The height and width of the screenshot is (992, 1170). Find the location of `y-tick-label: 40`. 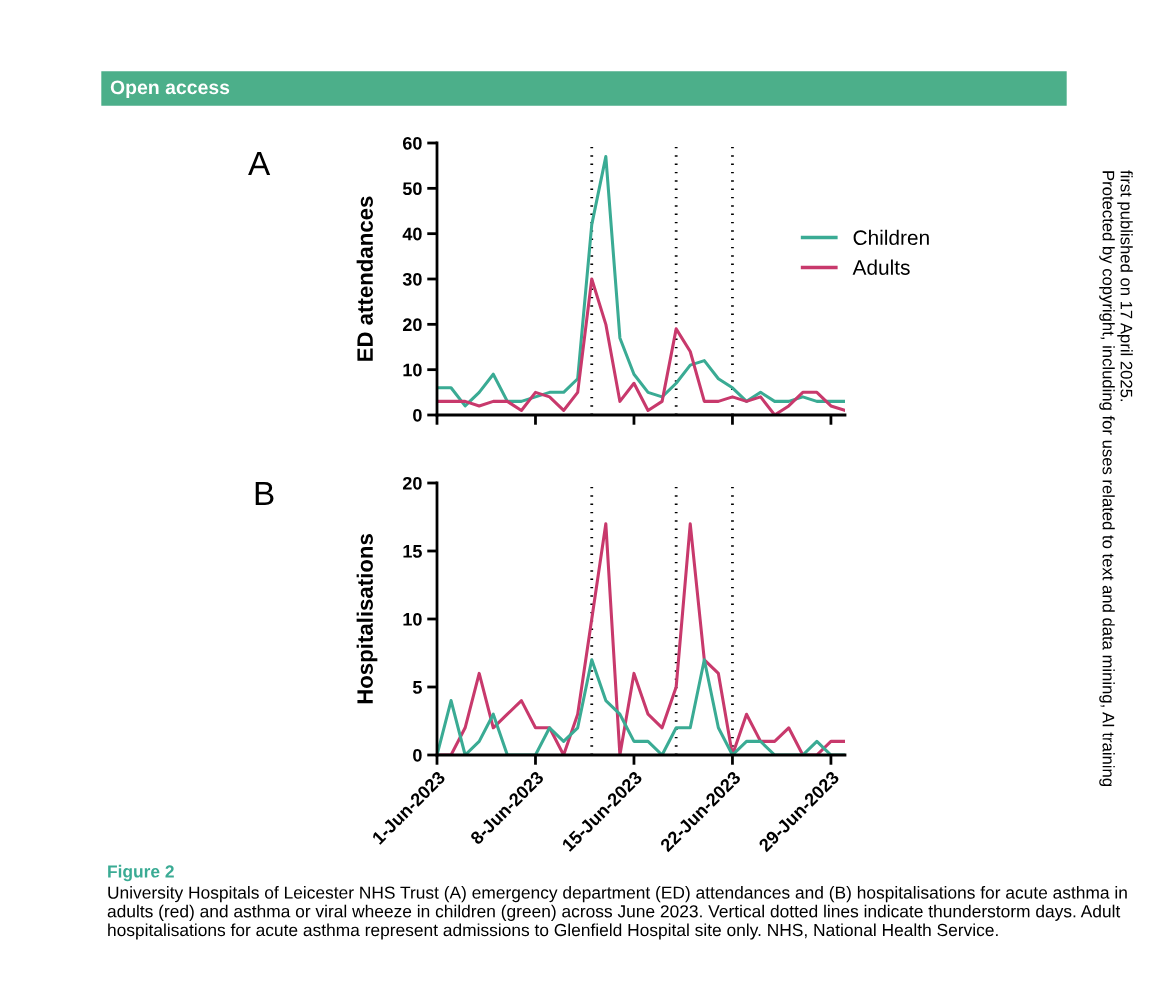

y-tick-label: 40 is located at coordinates (412, 234).